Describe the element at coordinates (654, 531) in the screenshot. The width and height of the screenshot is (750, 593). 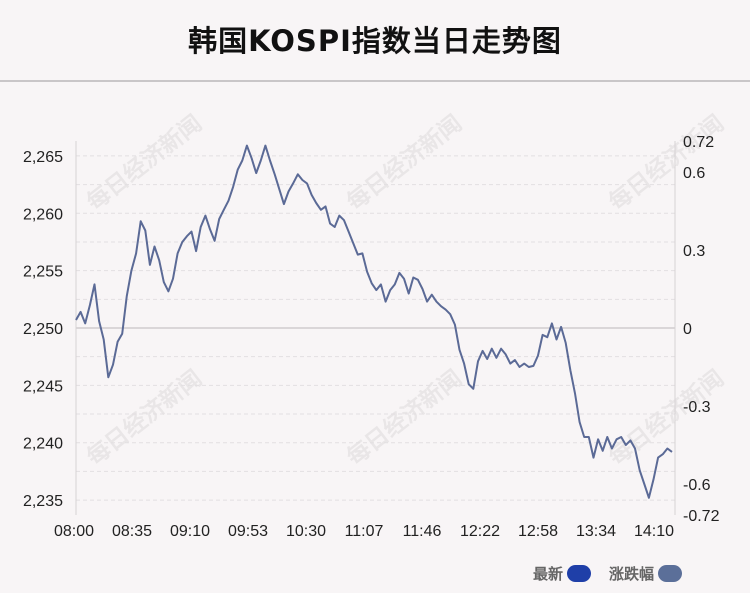
I see `x-tick-label: 14:10` at that location.